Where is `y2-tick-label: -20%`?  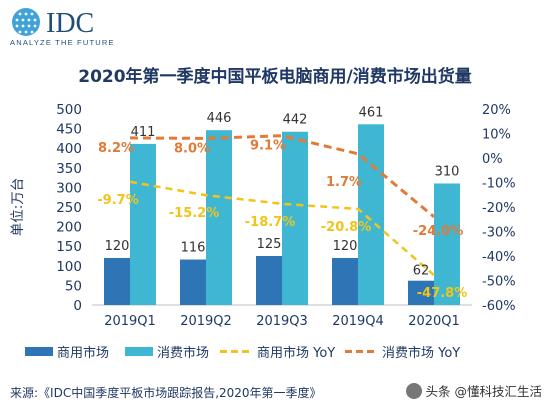
y2-tick-label: -20% is located at coordinates (499, 208).